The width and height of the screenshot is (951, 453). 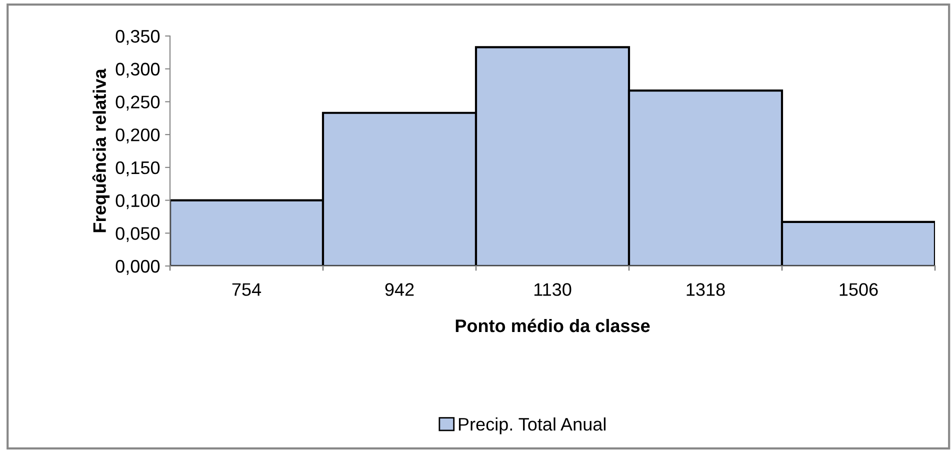 I want to click on x-tick-label: 1506, so click(x=859, y=289).